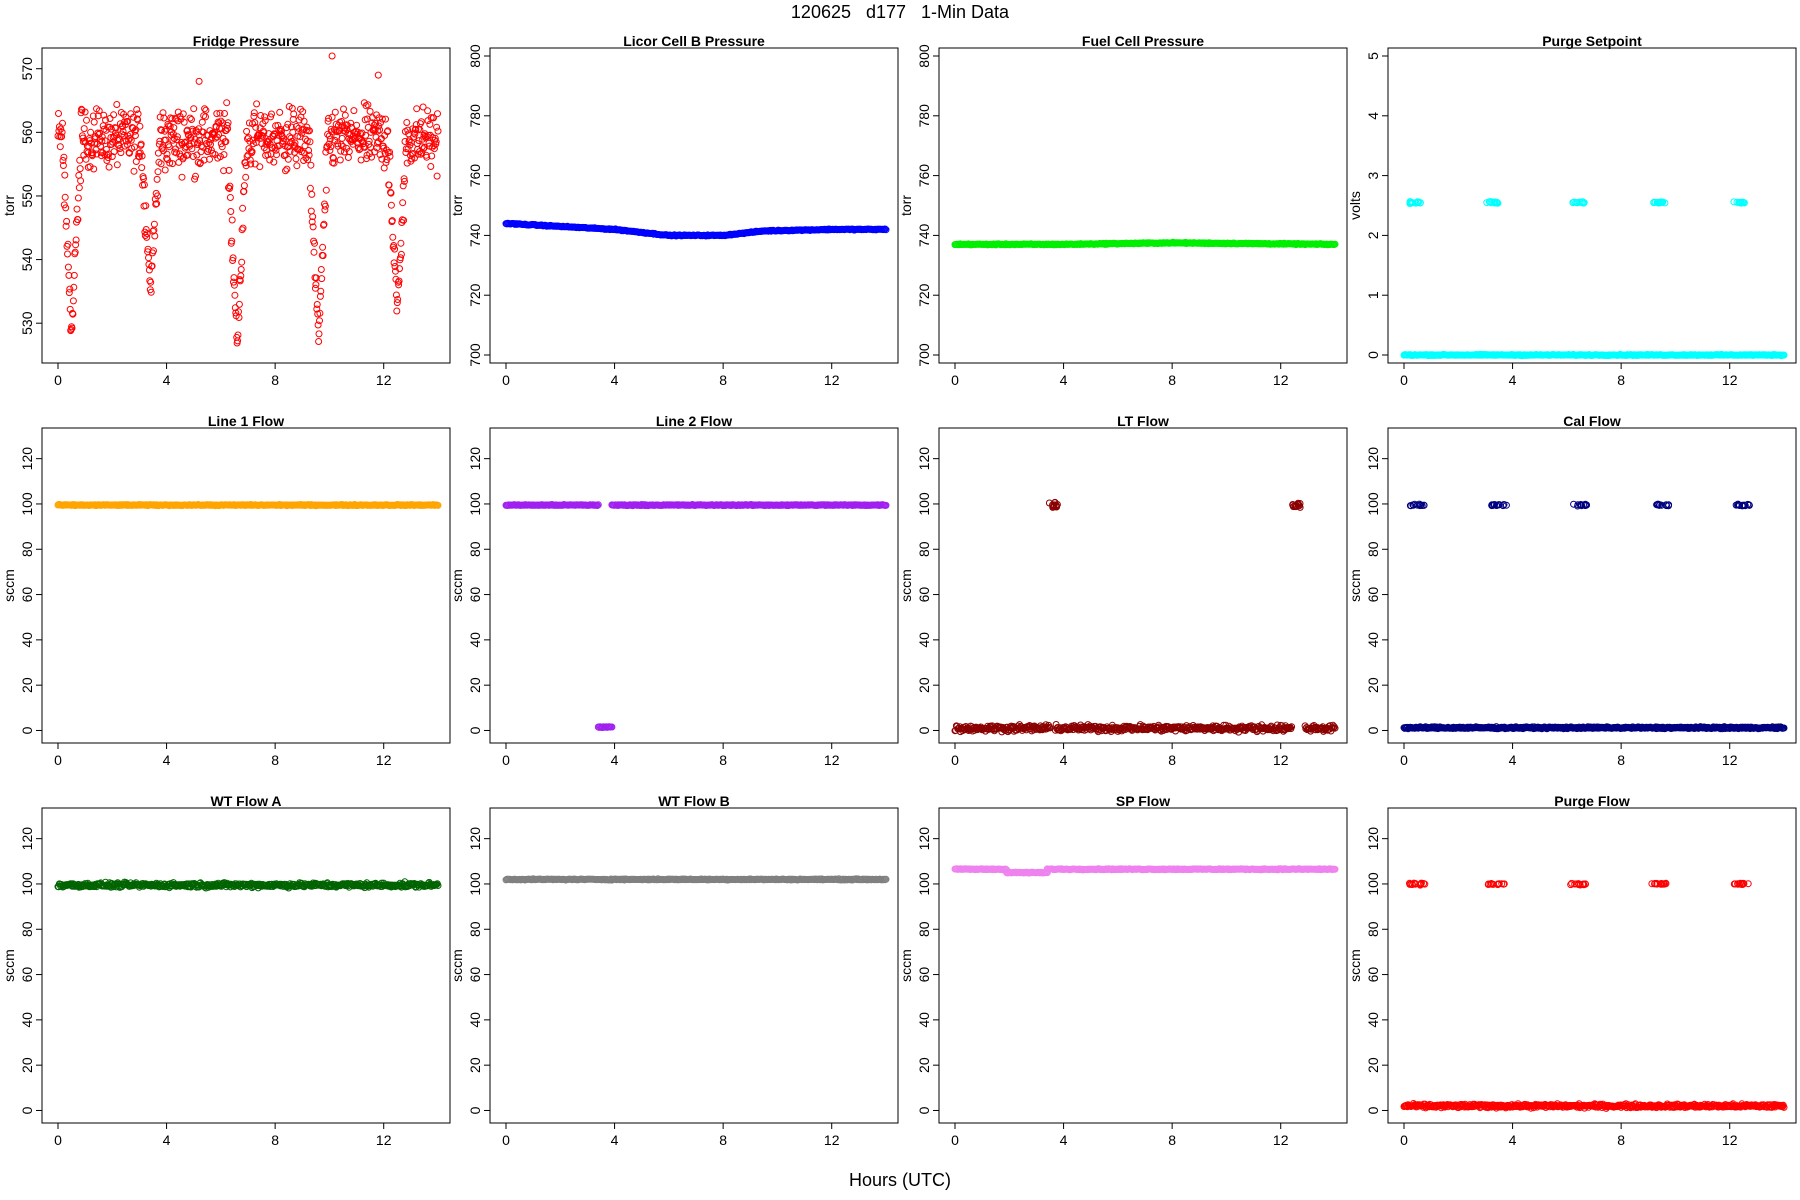  Describe the element at coordinates (245, 801) in the screenshot. I see `panel-title: WT Flow A` at that location.